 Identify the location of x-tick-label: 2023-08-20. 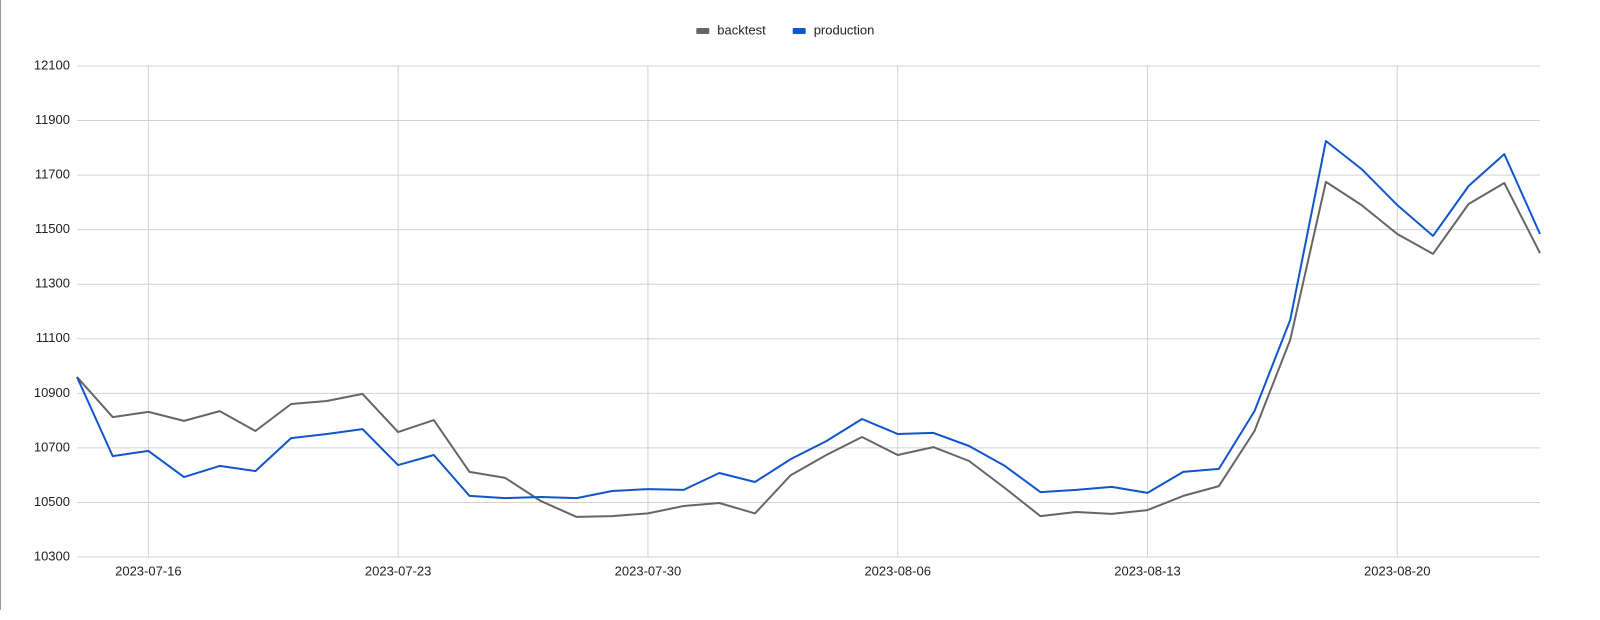
(1397, 570).